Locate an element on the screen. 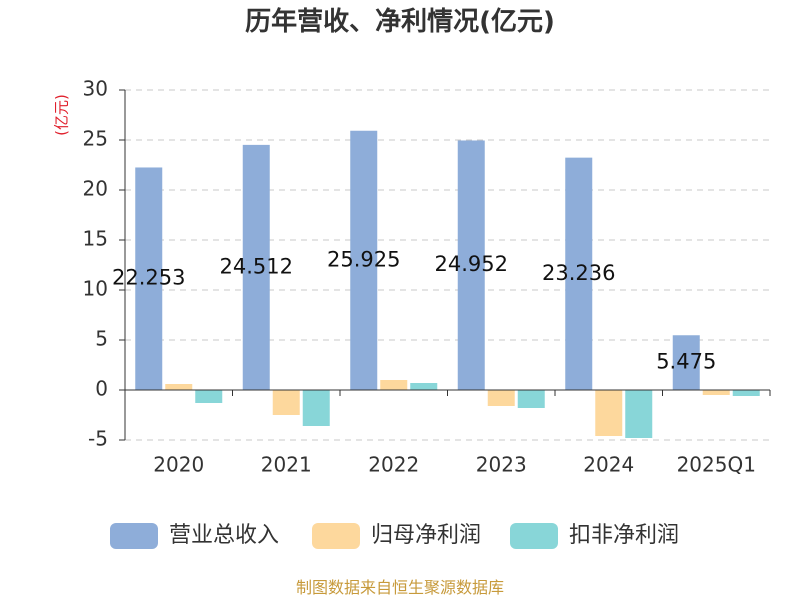  data-source-note: 制图数据来自恒生聚源数据库 is located at coordinates (399, 587).